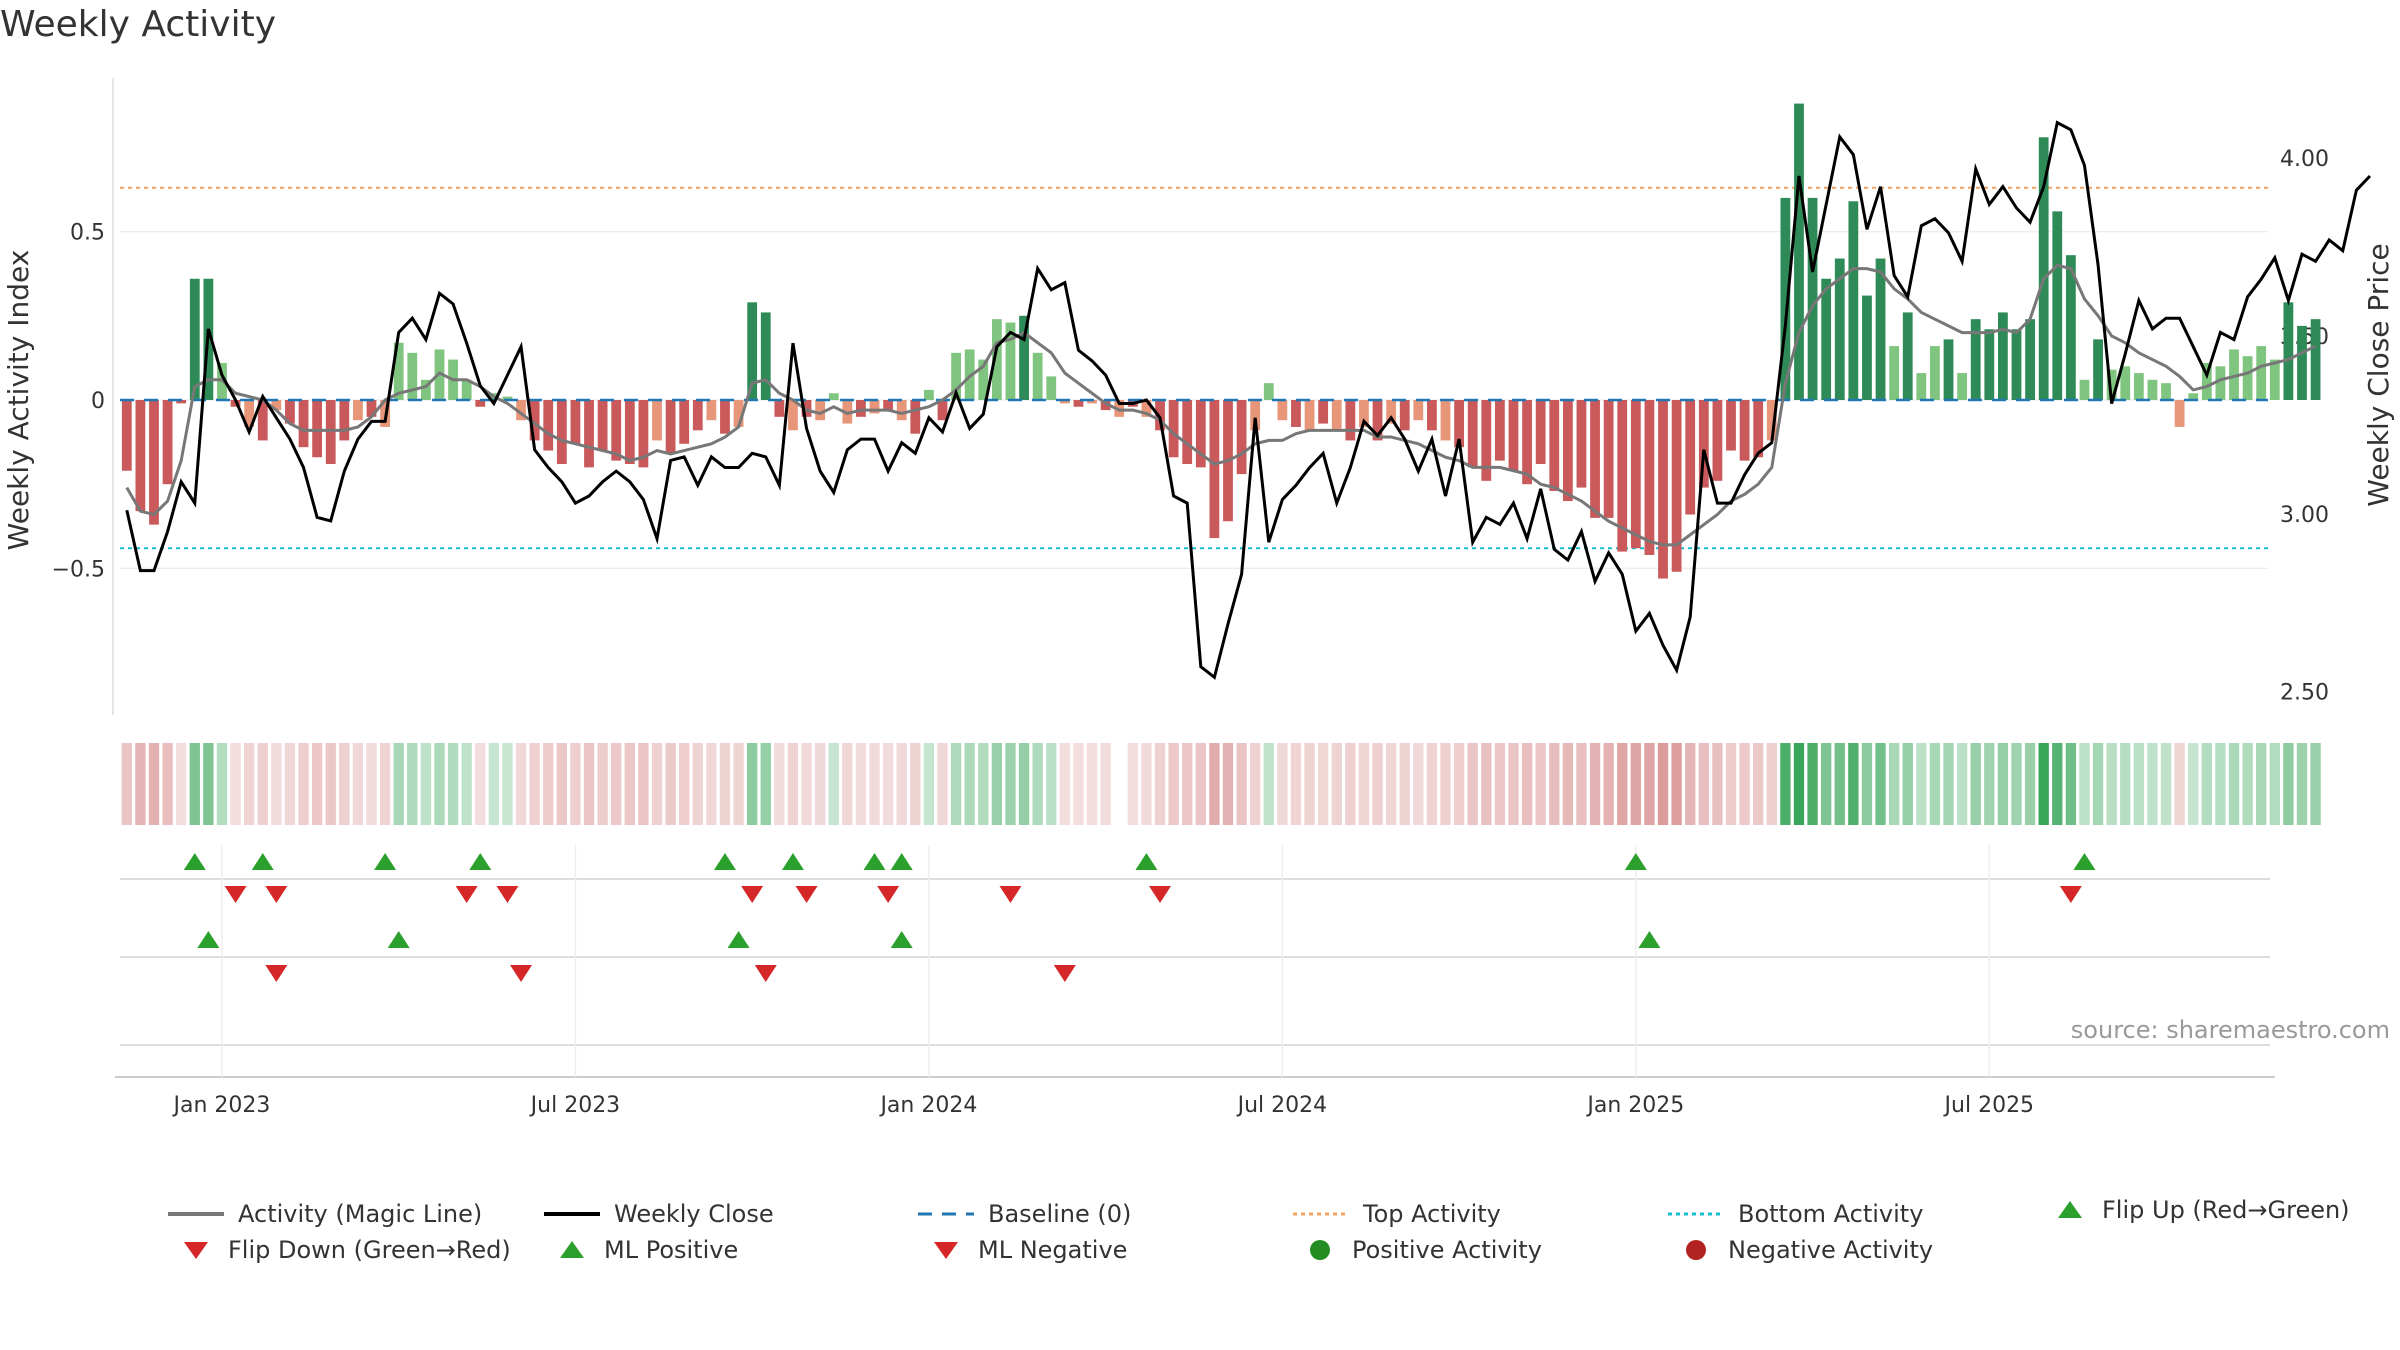 The image size is (2400, 1350). Describe the element at coordinates (98, 401) in the screenshot. I see `y-tick-label-left: 0` at that location.